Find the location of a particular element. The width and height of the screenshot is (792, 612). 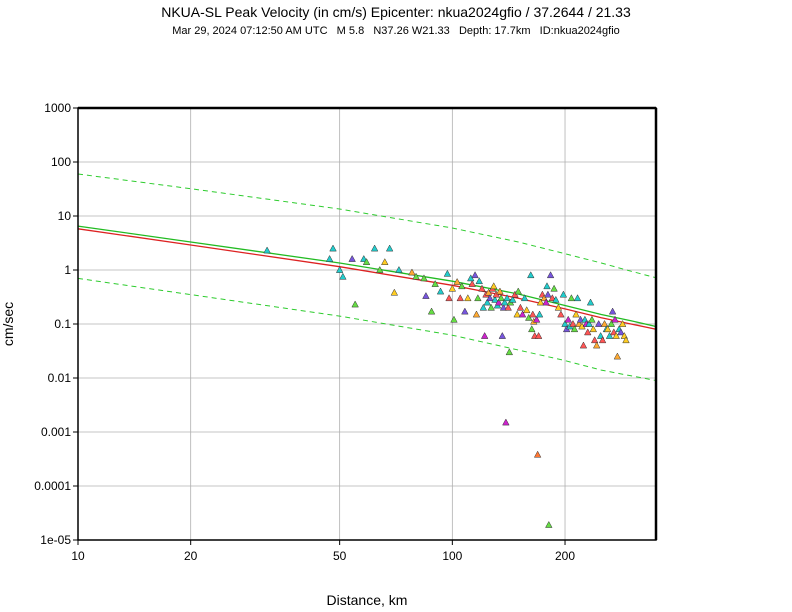

y-tick-label: 0.0001 is located at coordinates (52, 486).